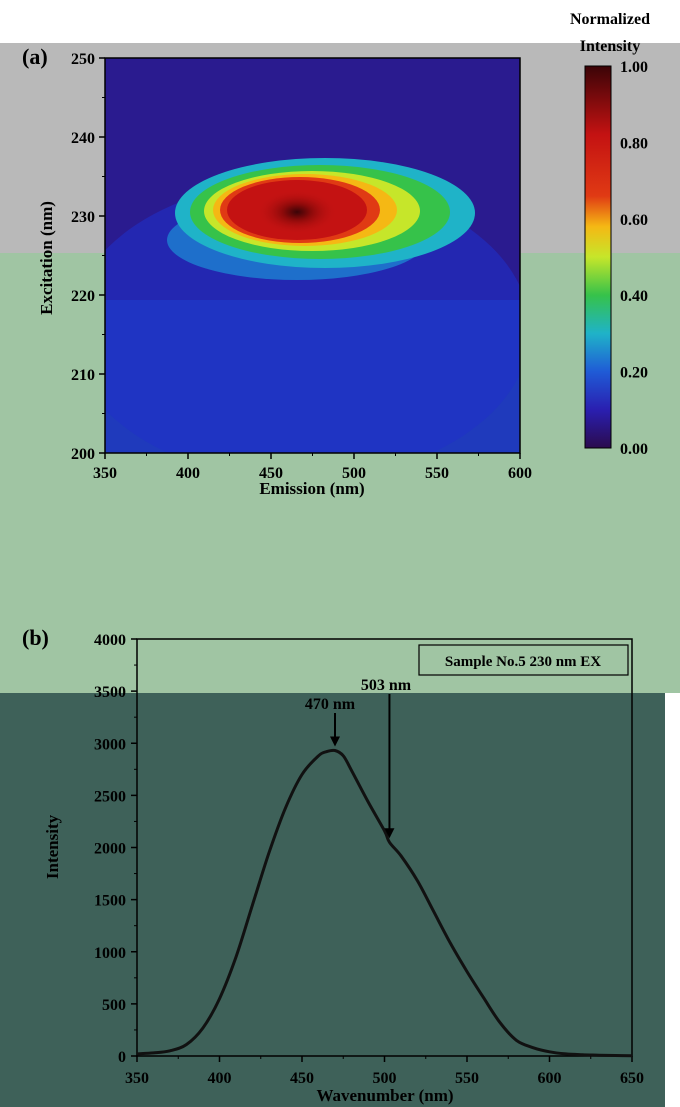 This screenshot has width=680, height=1107. What do you see at coordinates (83, 296) in the screenshot?
I see `heatmap-y-tick-label: 220` at bounding box center [83, 296].